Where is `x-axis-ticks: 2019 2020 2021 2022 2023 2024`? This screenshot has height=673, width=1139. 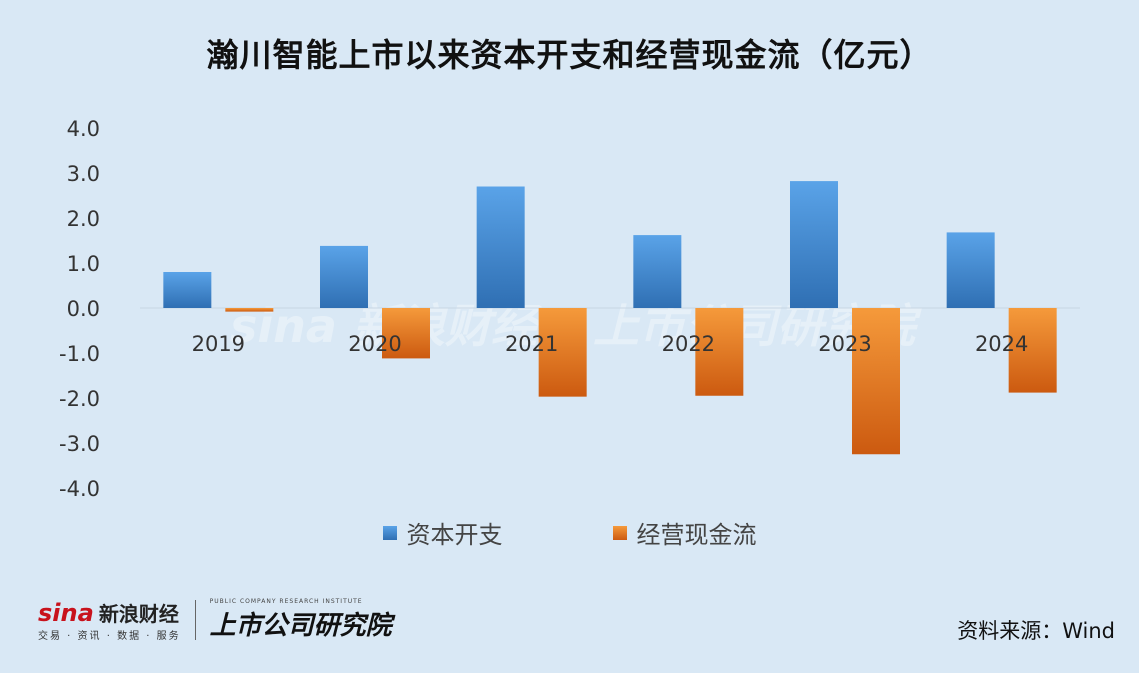 x-axis-ticks: 2019 2020 2021 2022 2023 2024 is located at coordinates (610, 344).